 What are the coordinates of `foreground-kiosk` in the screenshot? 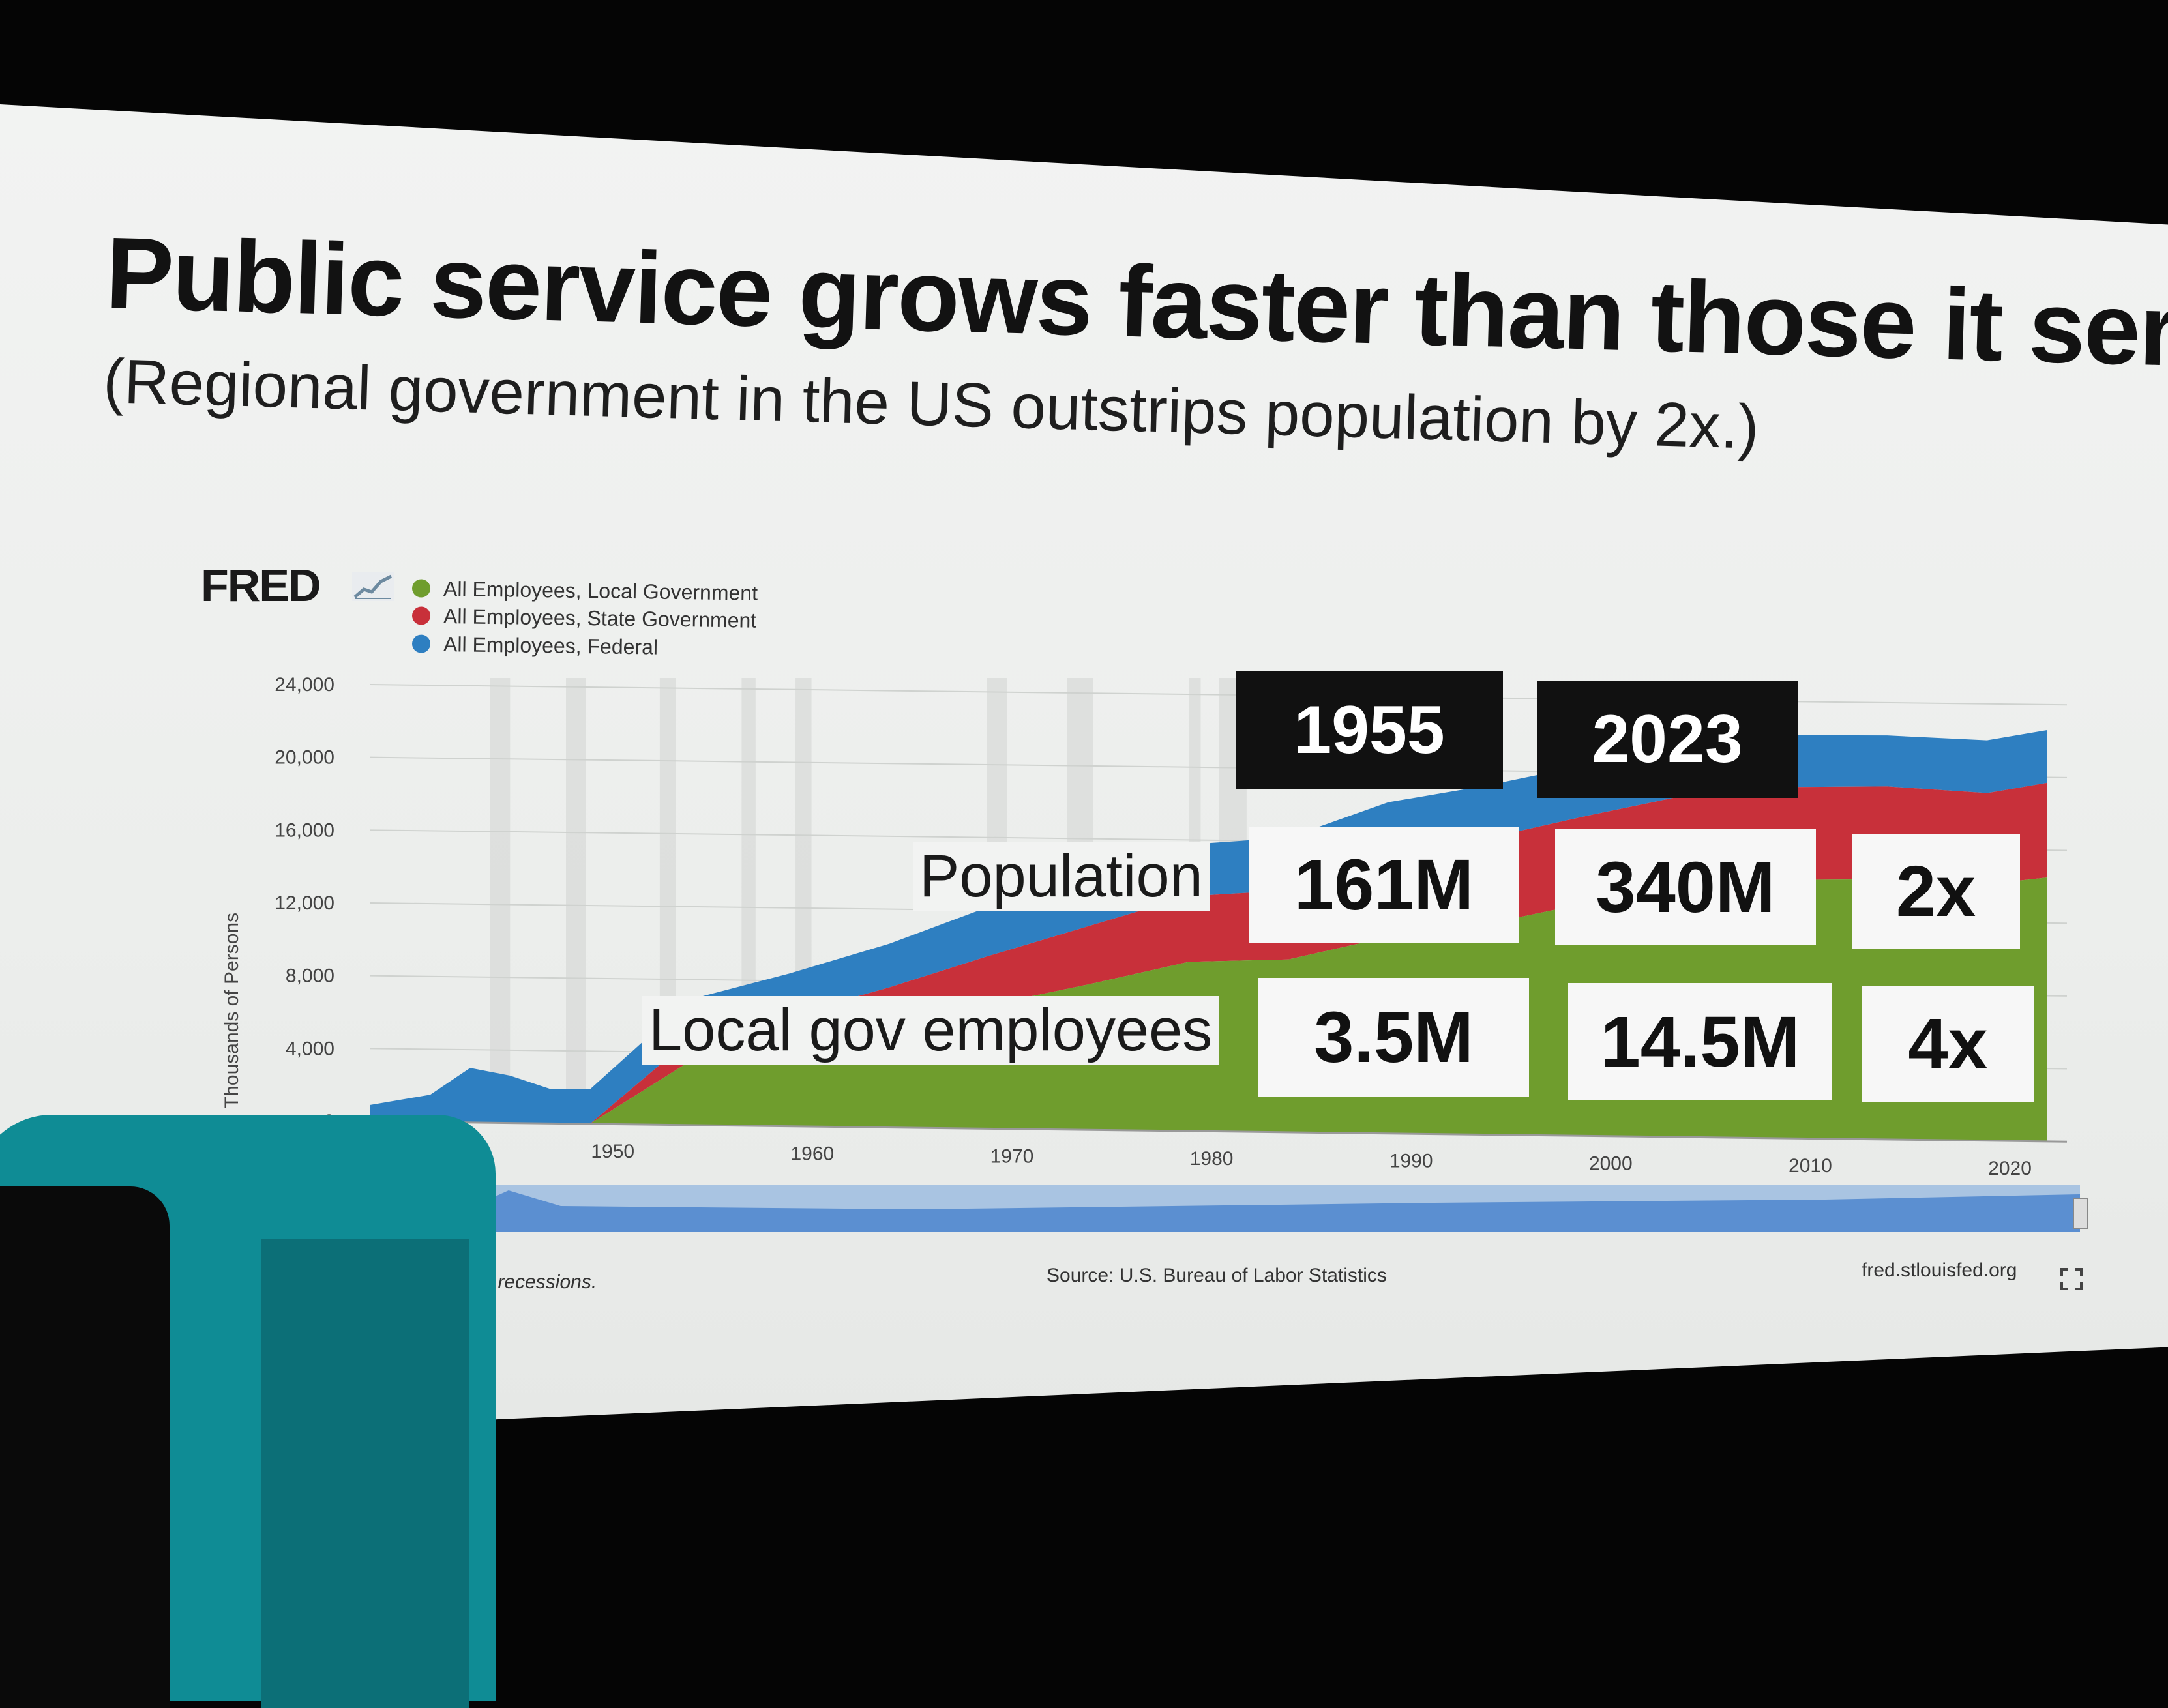 It's located at (248, 1411).